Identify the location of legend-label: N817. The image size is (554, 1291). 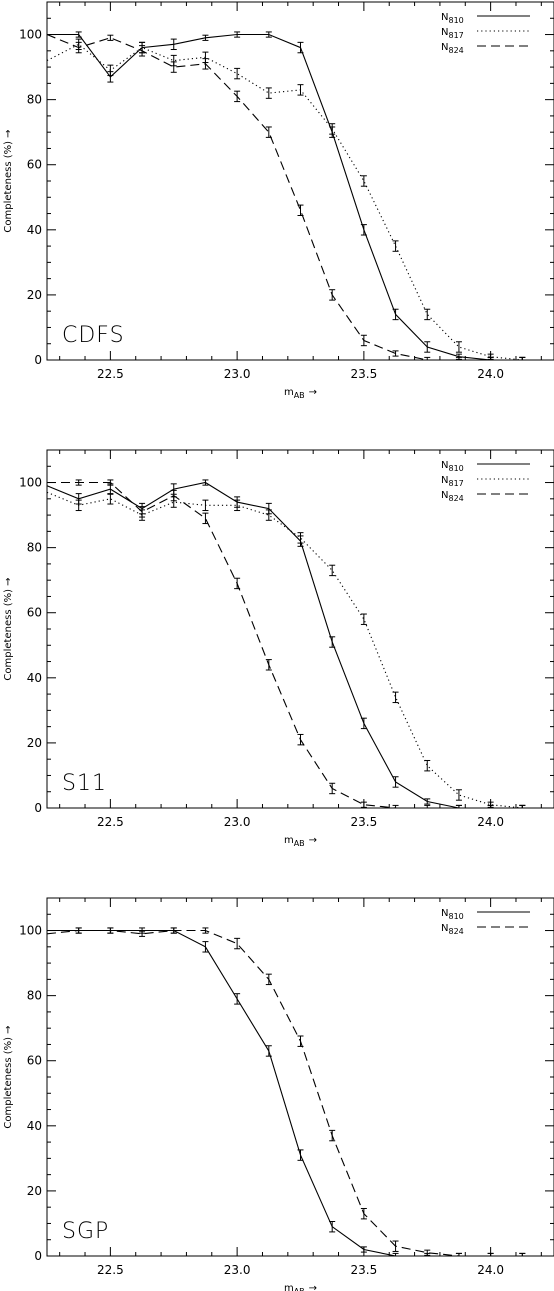
(452, 33).